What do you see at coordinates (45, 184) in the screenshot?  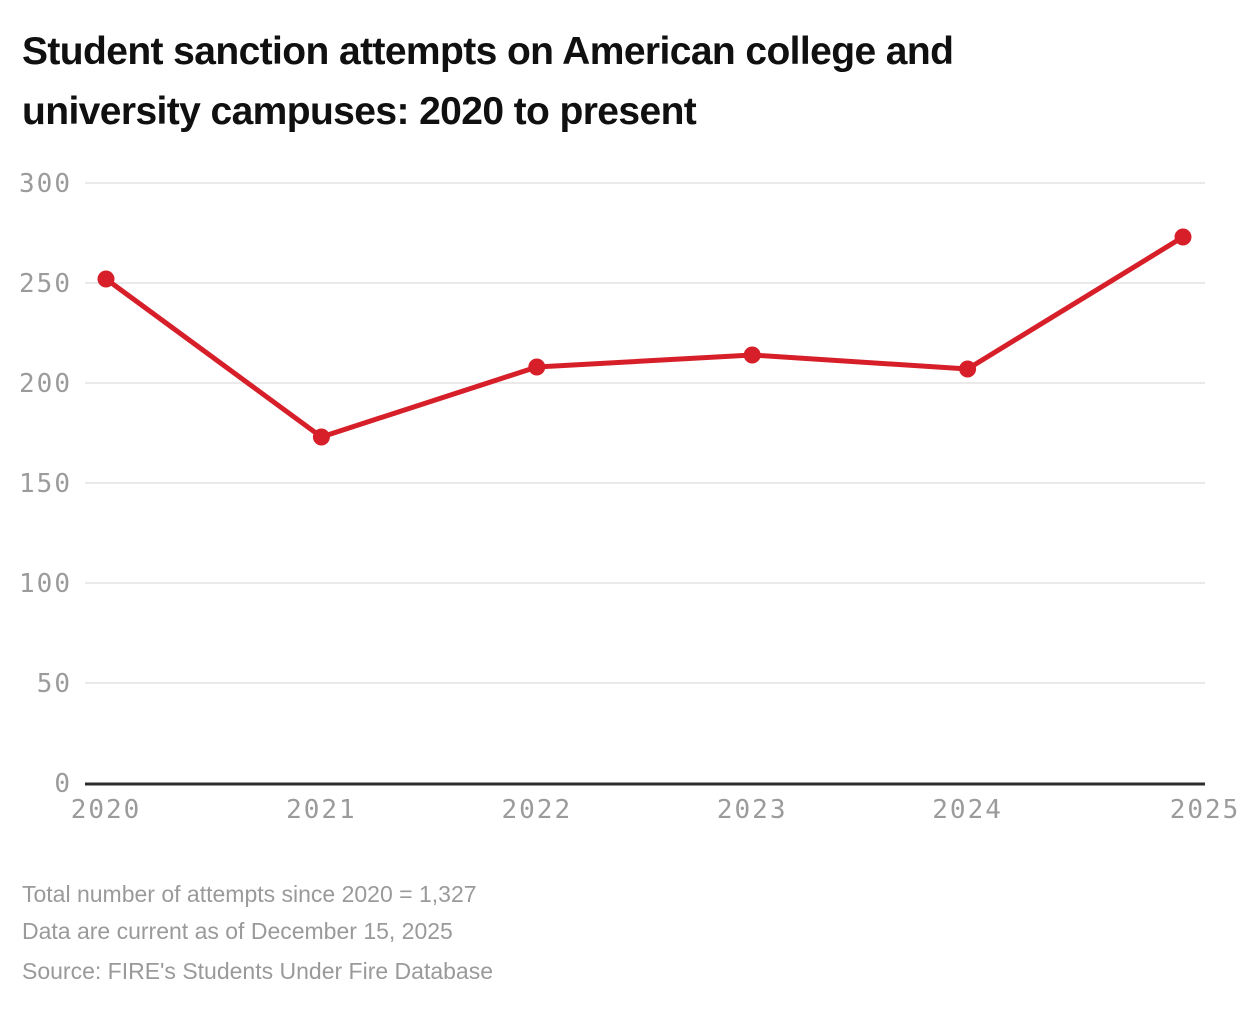 I see `y-axis-tick-label: 300` at bounding box center [45, 184].